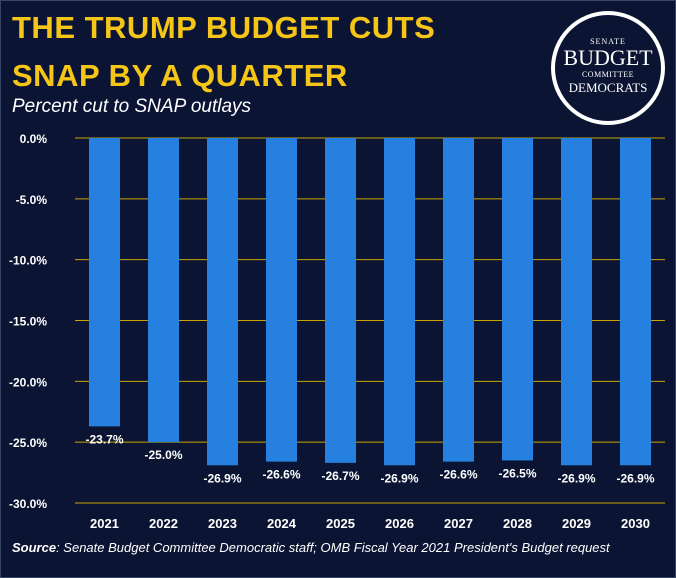 The image size is (676, 578). Describe the element at coordinates (163, 455) in the screenshot. I see `bar-value-label: -25.0%` at that location.